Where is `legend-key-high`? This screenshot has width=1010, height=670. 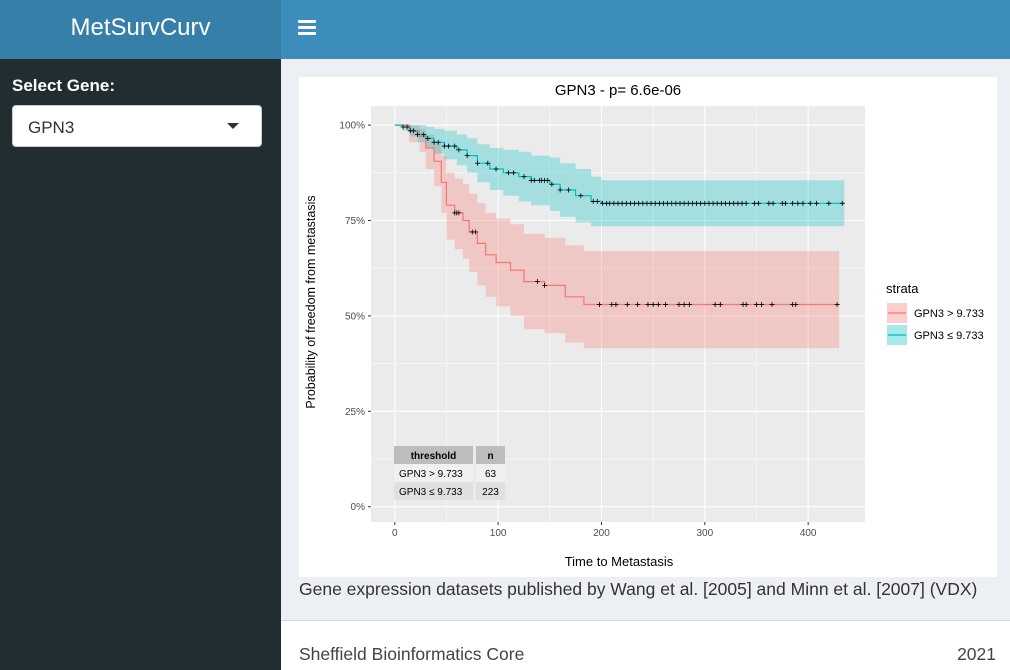
legend-key-high is located at coordinates (897, 313).